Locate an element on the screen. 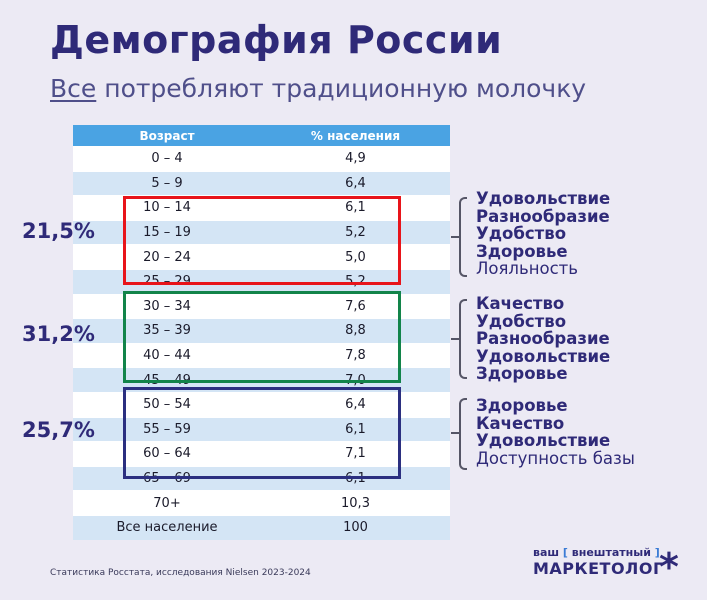 Image resolution: width=707 pixels, height=600 pixels. table-row: Все население 100 is located at coordinates (261, 527).